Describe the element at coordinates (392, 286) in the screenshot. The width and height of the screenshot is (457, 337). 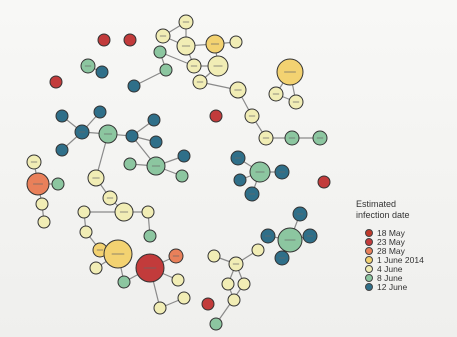
I see `legend-label: 12 June` at that location.